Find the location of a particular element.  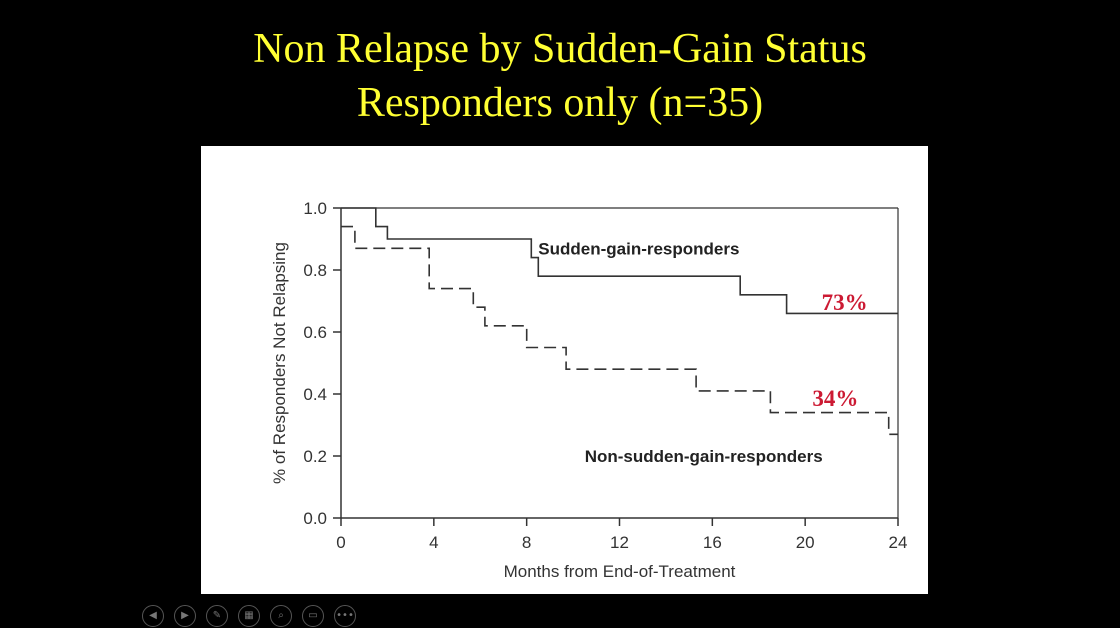

y-tick-label: 0.0 is located at coordinates (315, 518).